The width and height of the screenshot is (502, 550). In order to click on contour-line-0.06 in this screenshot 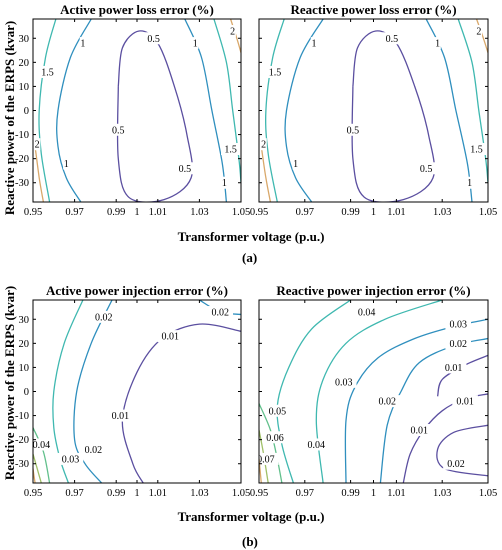, I will do `click(271, 443)`.